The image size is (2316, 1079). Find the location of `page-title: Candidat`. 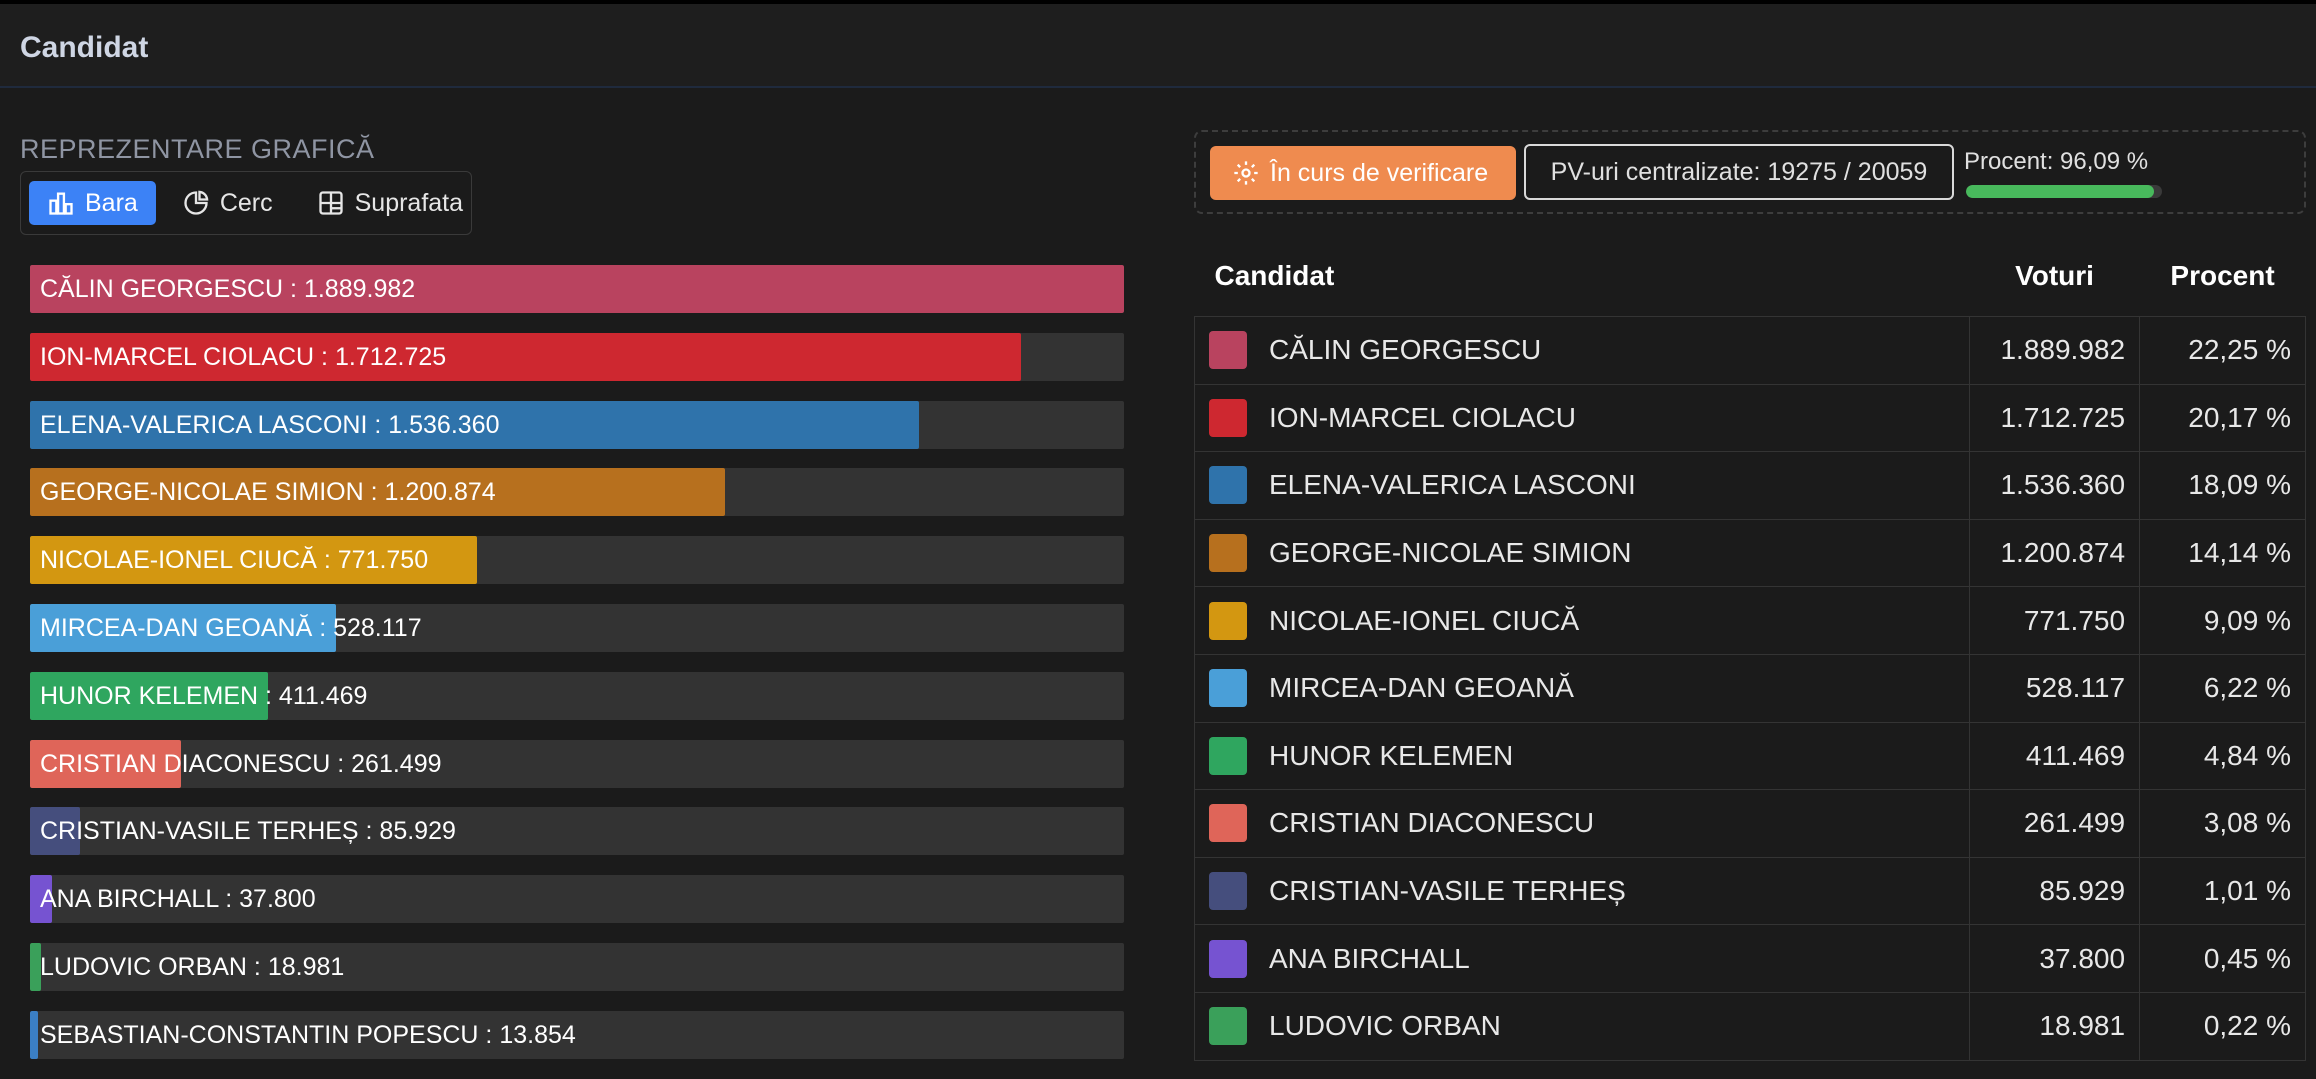

page-title: Candidat is located at coordinates (84, 47).